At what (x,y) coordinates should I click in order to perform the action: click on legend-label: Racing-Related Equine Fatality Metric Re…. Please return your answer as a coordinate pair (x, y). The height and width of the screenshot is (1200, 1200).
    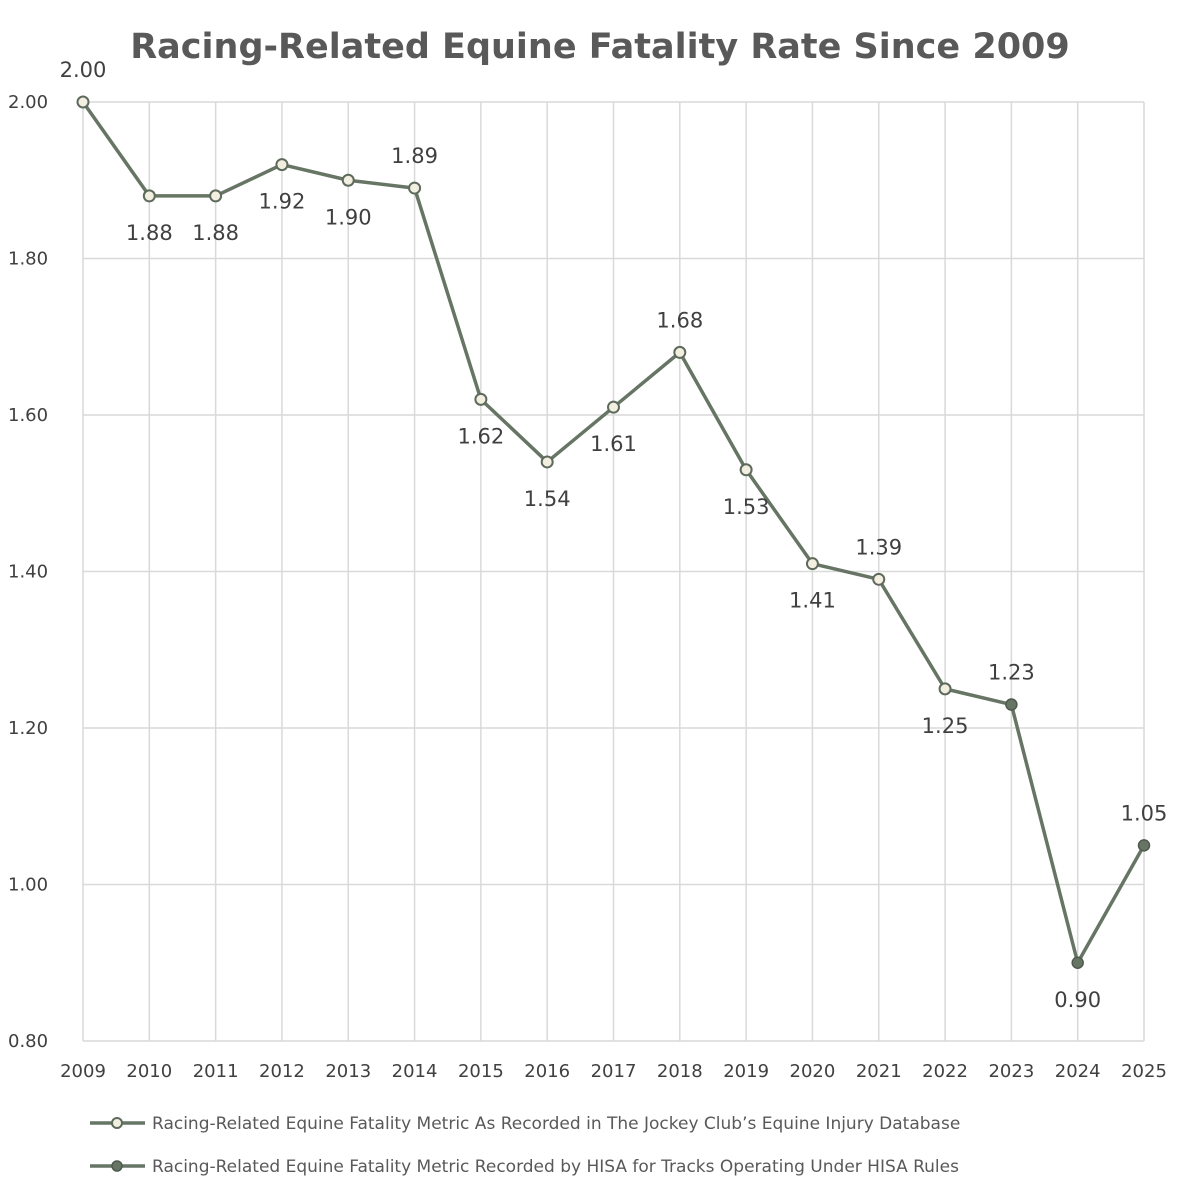
    Looking at the image, I should click on (555, 1167).